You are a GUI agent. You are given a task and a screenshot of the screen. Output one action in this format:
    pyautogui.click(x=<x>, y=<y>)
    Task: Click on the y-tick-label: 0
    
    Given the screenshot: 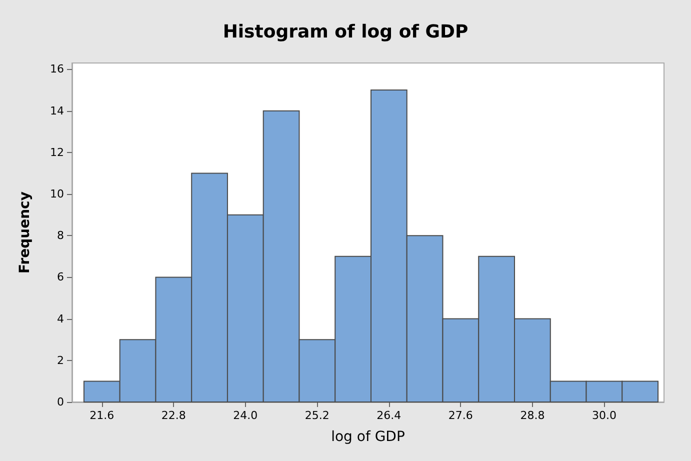 What is the action you would take?
    pyautogui.click(x=60, y=402)
    